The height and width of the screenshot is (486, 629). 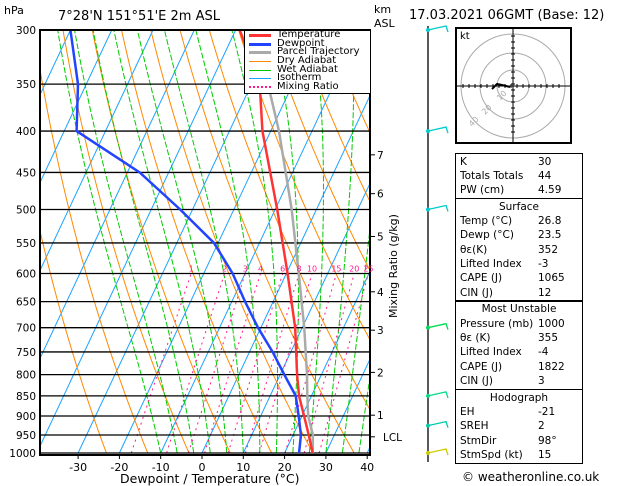 I want to click on legend-item: Temperature, so click(x=307, y=34).